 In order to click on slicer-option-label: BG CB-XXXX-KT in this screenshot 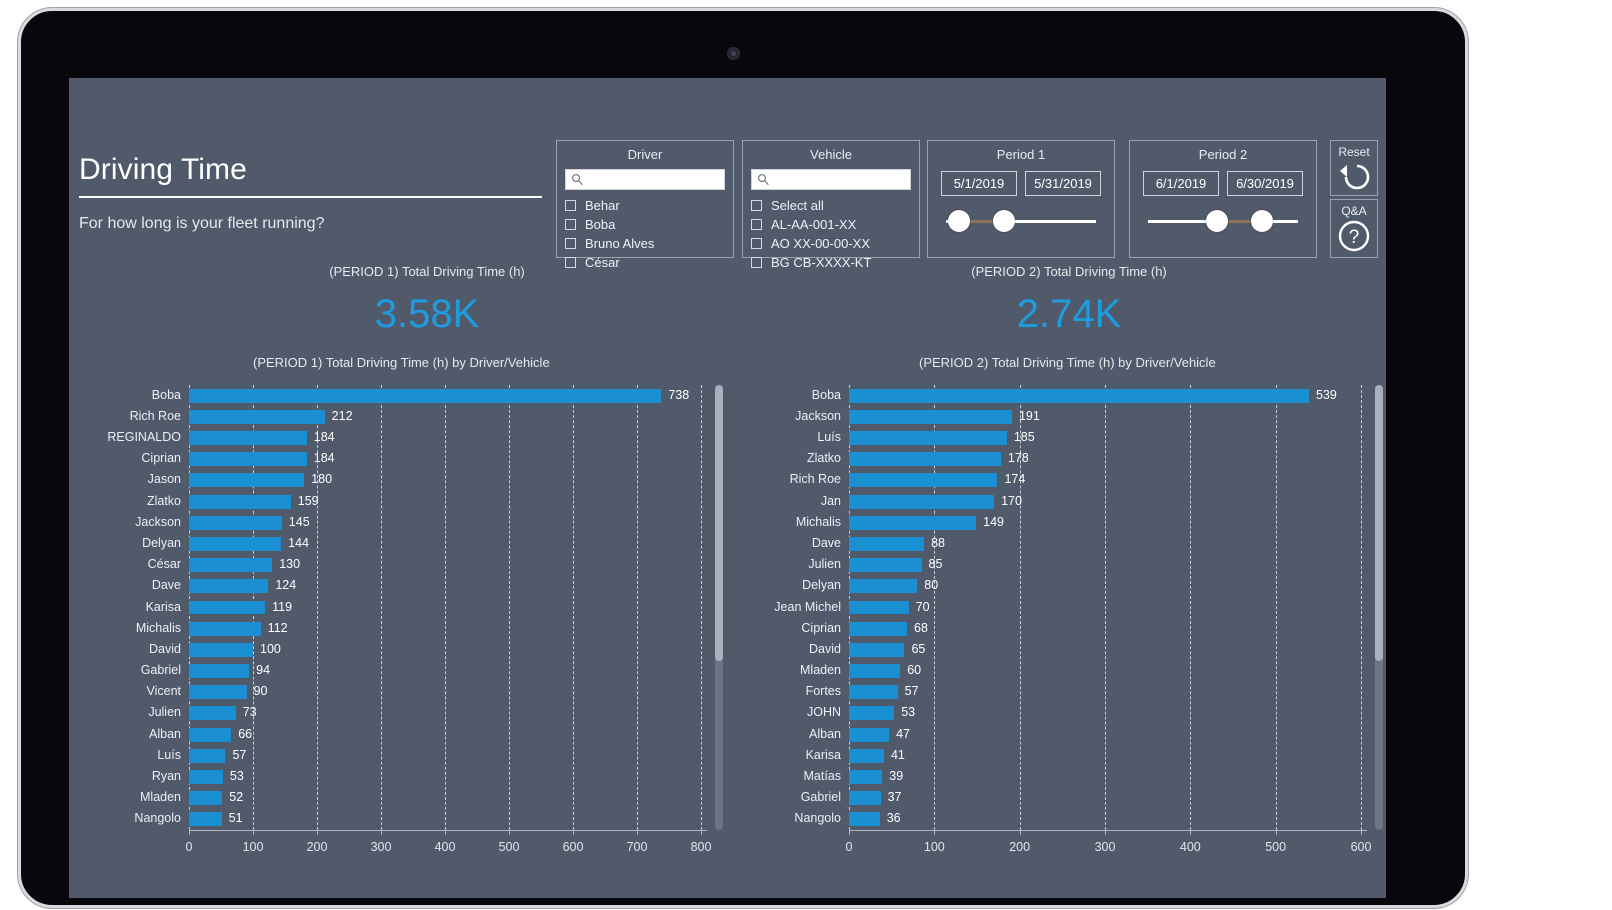, I will do `click(821, 262)`.